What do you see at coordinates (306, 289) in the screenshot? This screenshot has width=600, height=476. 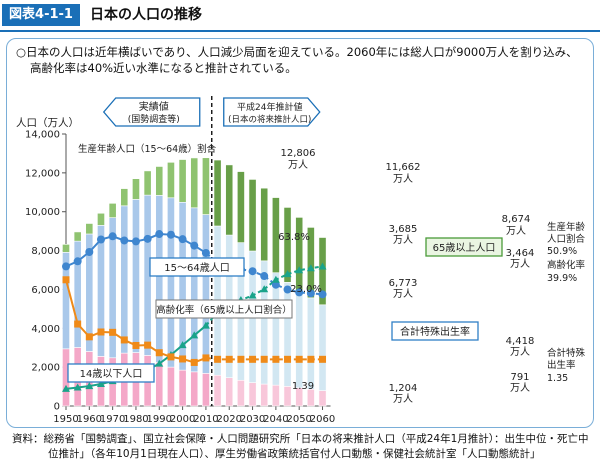 I see `aging-2010: 23.0%` at bounding box center [306, 289].